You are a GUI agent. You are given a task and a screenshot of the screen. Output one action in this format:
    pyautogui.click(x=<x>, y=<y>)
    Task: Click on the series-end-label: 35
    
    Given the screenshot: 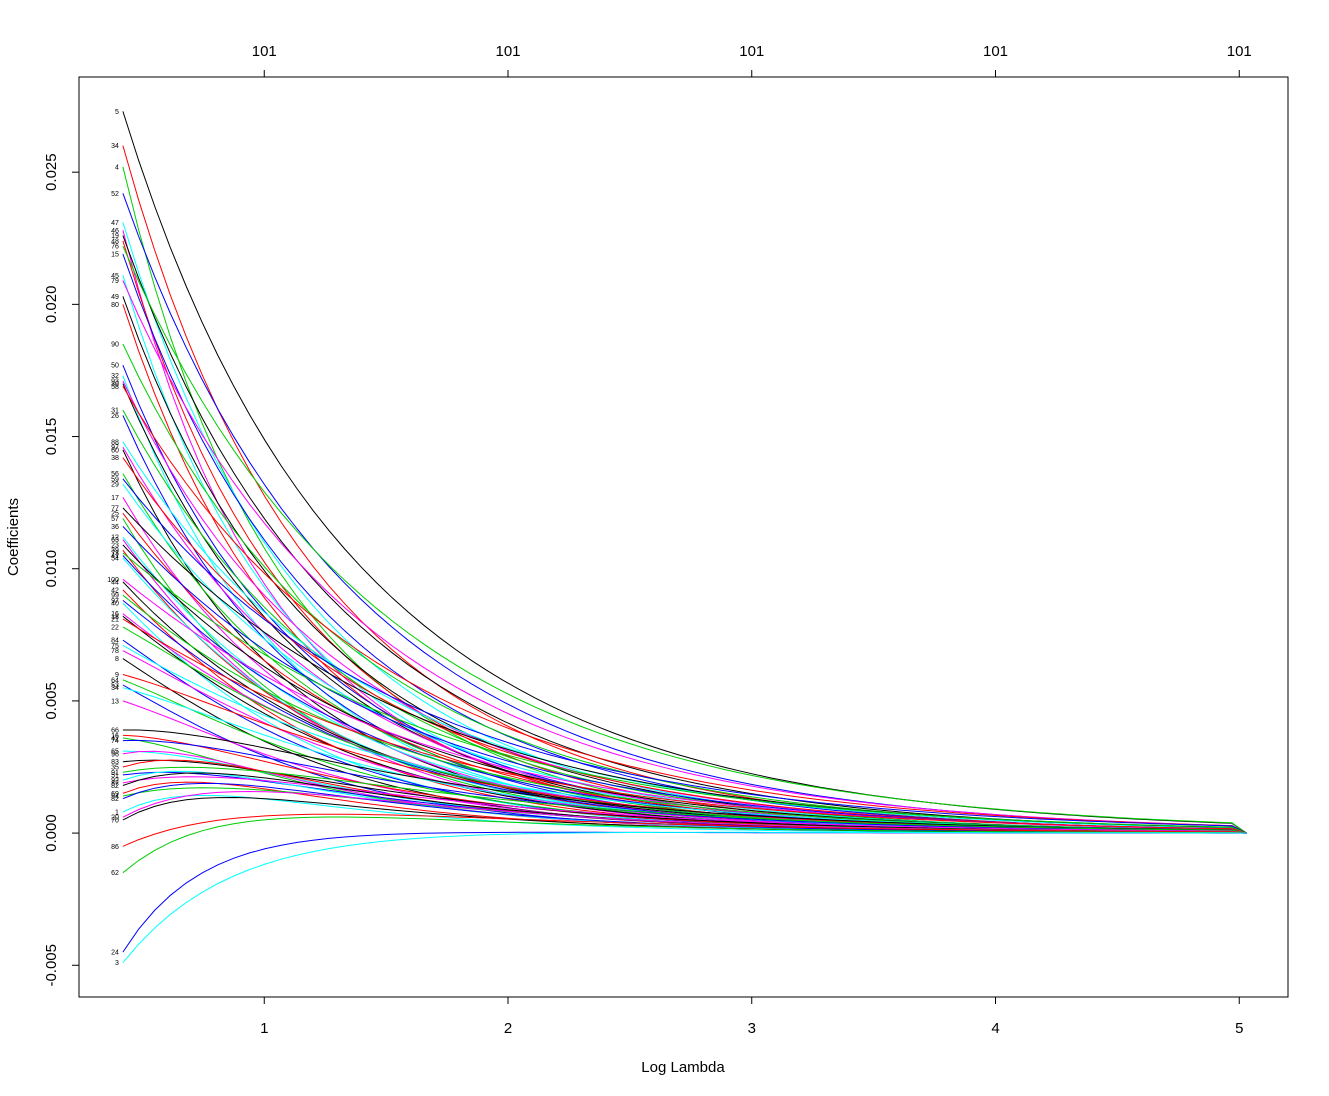 What is the action you would take?
    pyautogui.click(x=115, y=768)
    